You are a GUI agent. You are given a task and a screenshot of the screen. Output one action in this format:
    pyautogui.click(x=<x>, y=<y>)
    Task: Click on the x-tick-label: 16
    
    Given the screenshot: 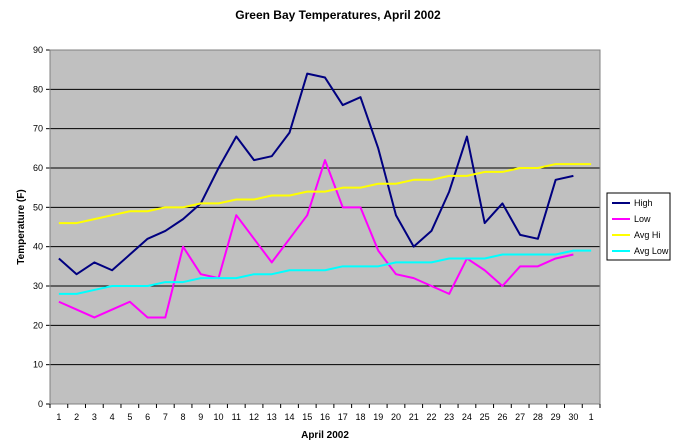 What is the action you would take?
    pyautogui.click(x=325, y=417)
    